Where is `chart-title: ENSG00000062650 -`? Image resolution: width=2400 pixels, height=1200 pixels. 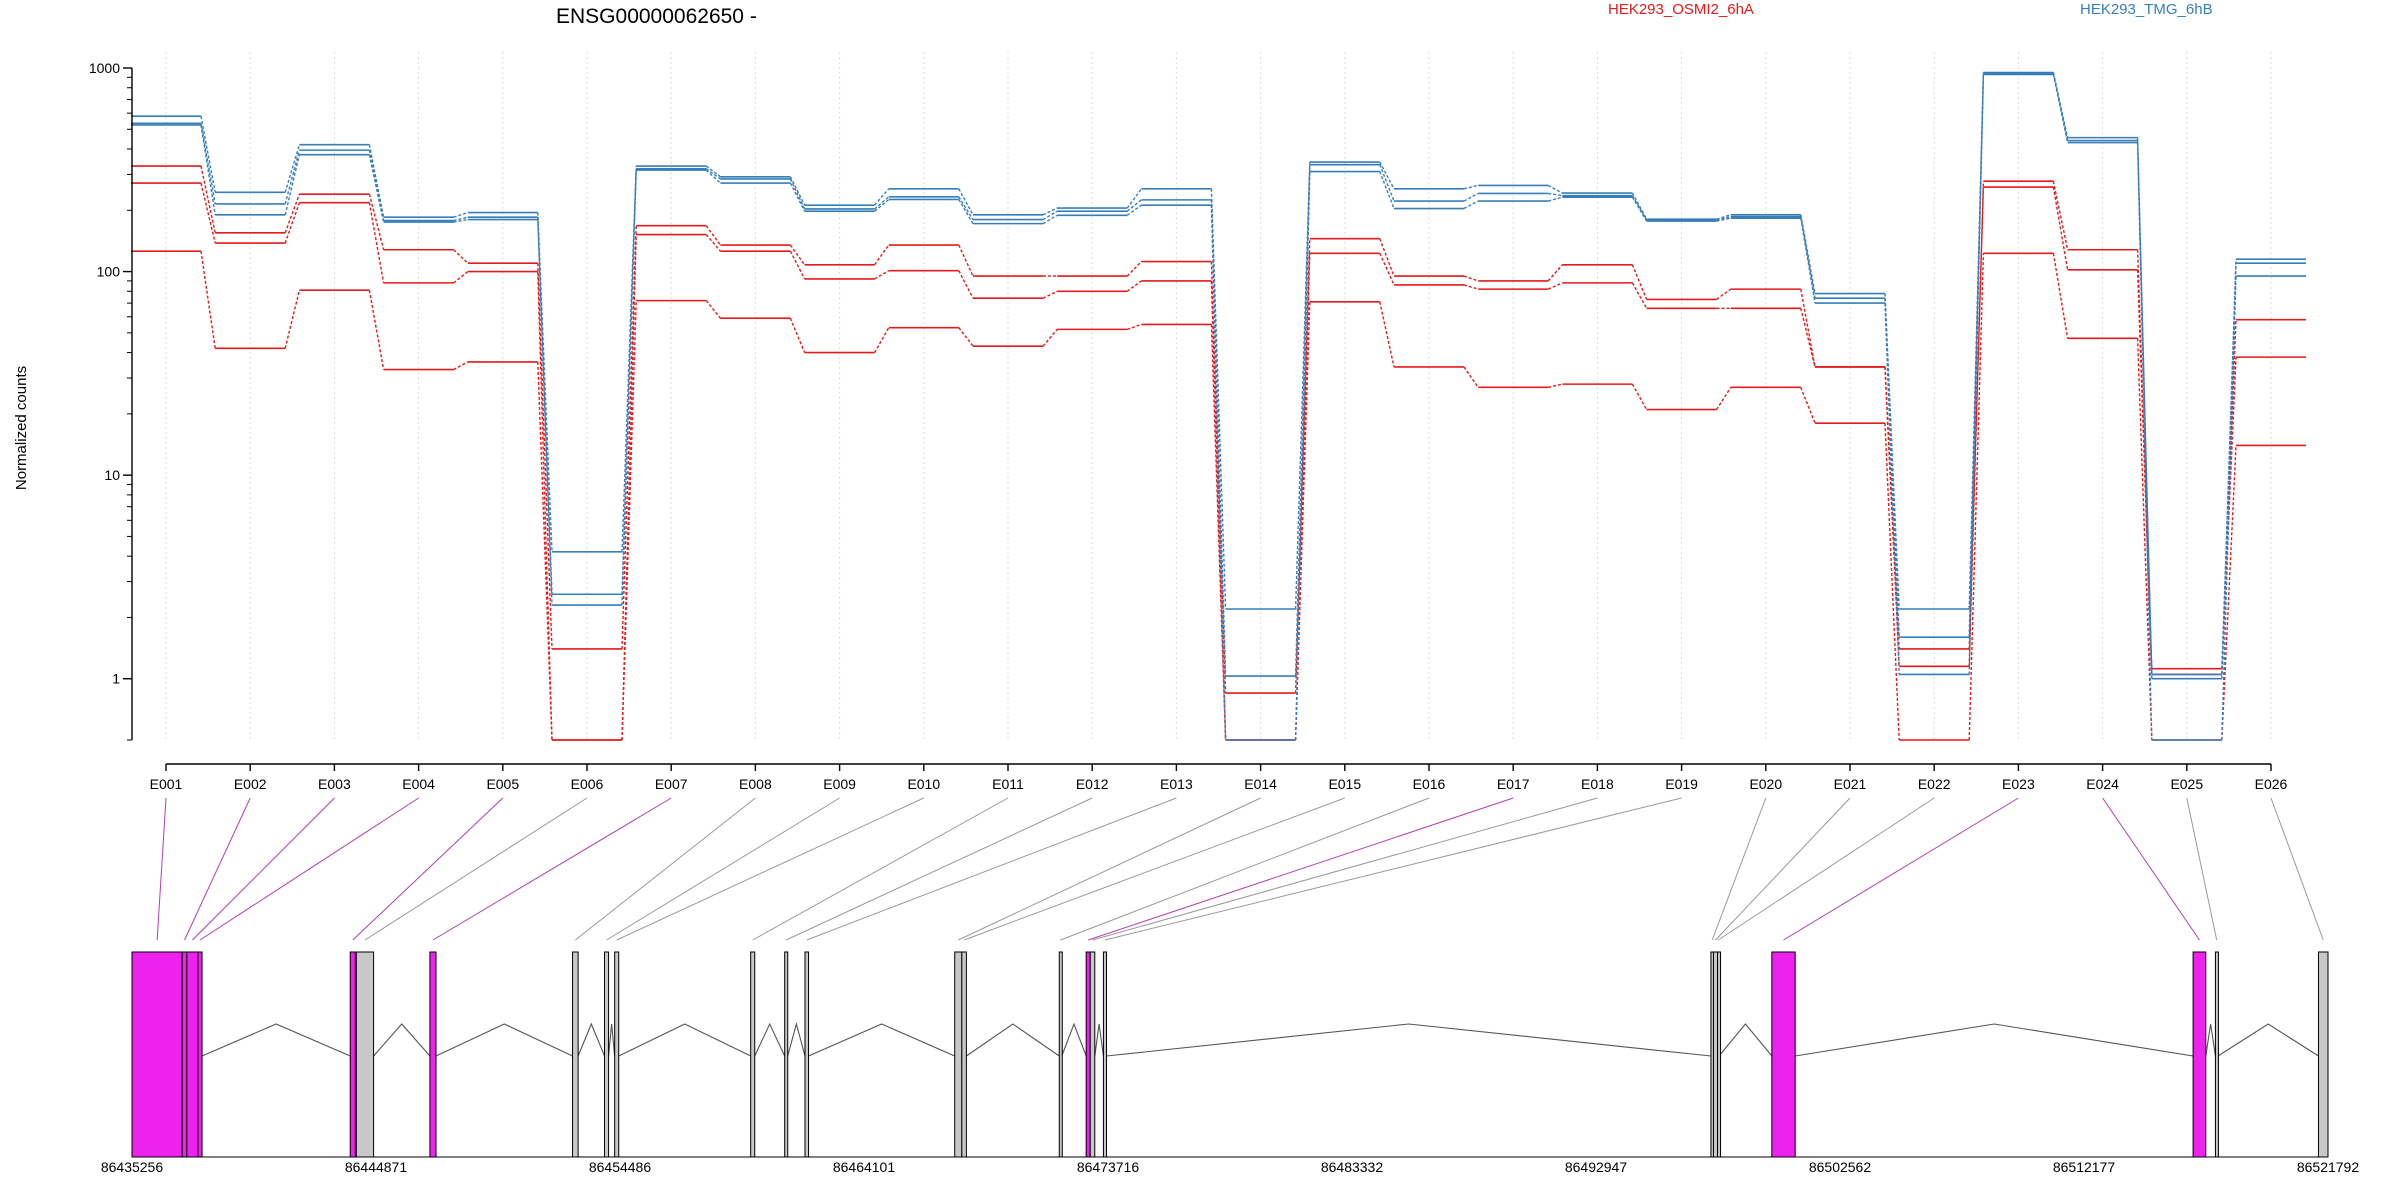 chart-title: ENSG00000062650 - is located at coordinates (656, 16).